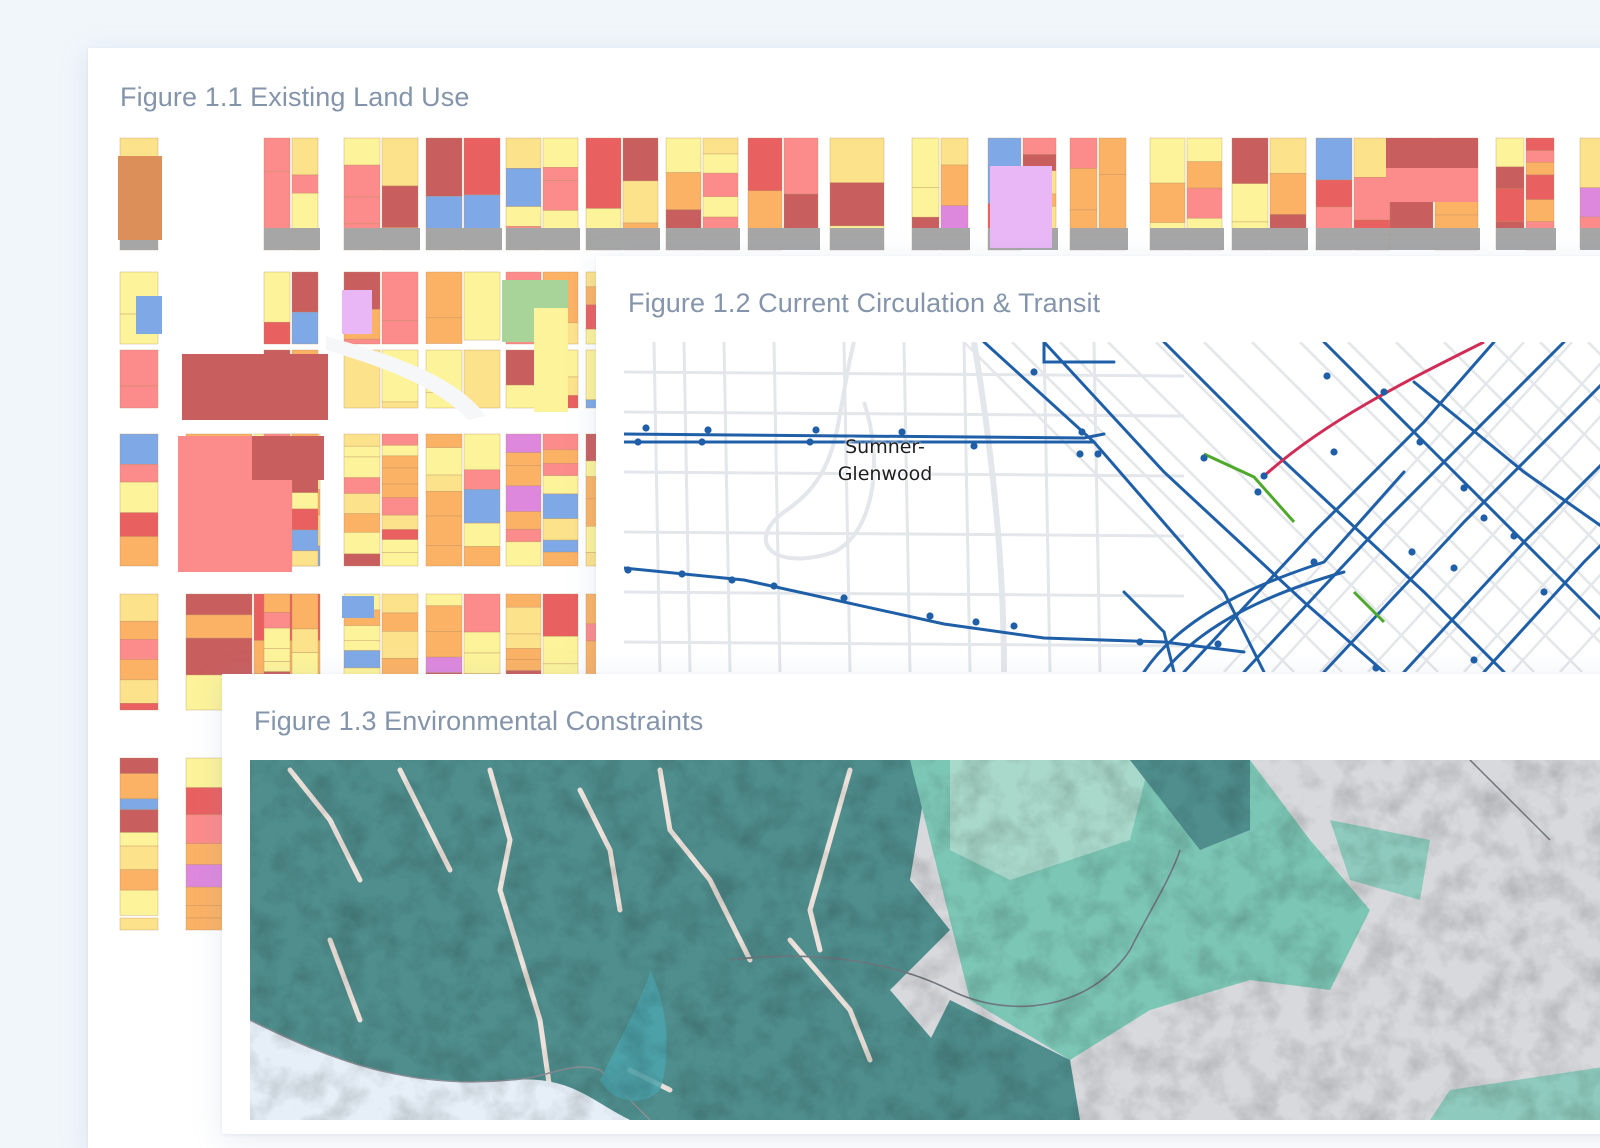 Image resolution: width=1600 pixels, height=1148 pixels. I want to click on figure-title-environment: Figure 1.3 Environmental Constraints, so click(479, 721).